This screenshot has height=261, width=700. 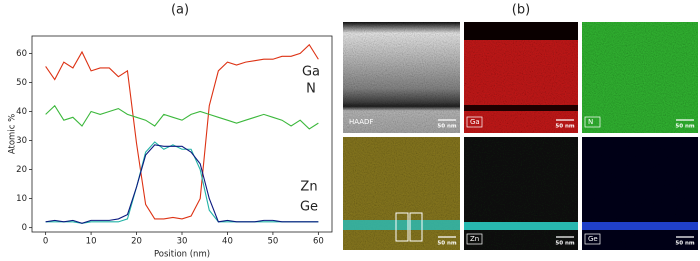 I want to click on panel-label: (b), so click(x=521, y=10).